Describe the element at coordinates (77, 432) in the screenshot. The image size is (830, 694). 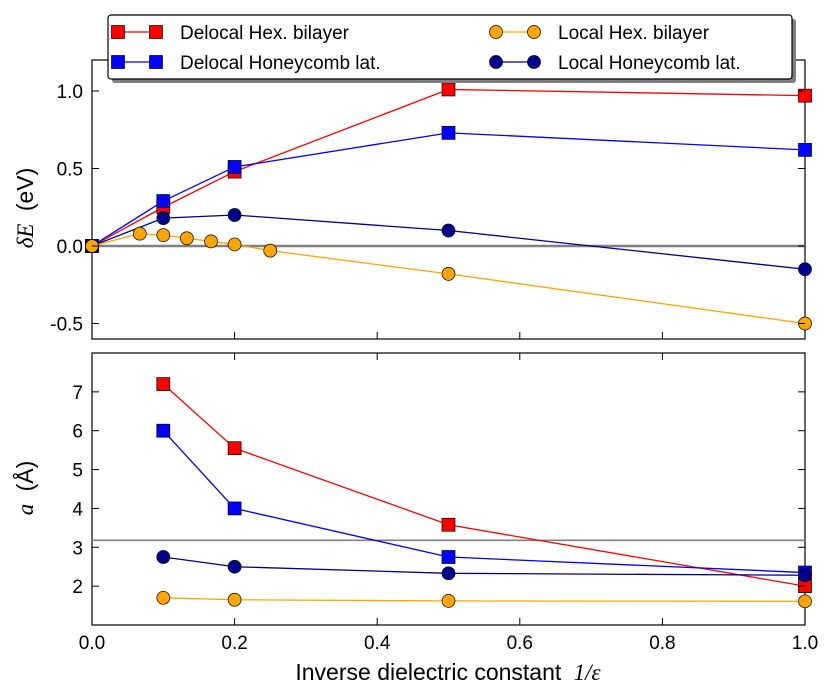
I see `panel-bottom-ytick-label: 6` at that location.